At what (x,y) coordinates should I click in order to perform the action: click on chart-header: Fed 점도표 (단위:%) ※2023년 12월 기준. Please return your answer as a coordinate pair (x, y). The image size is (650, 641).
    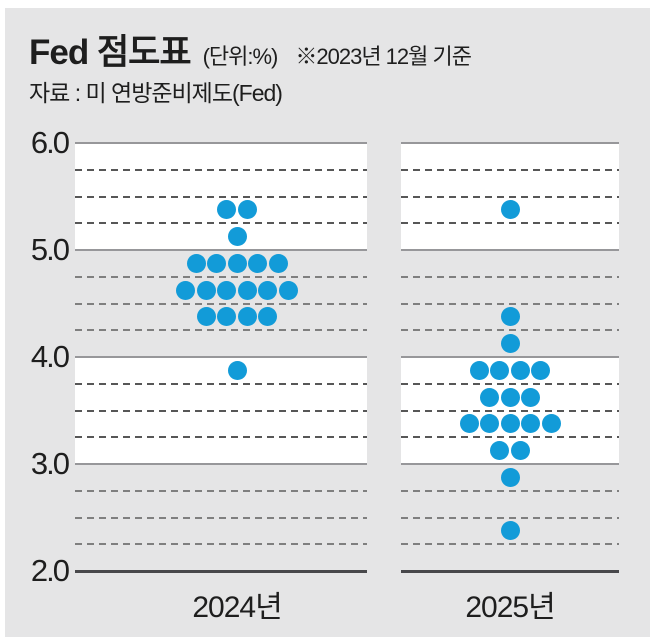
    Looking at the image, I should click on (250, 49).